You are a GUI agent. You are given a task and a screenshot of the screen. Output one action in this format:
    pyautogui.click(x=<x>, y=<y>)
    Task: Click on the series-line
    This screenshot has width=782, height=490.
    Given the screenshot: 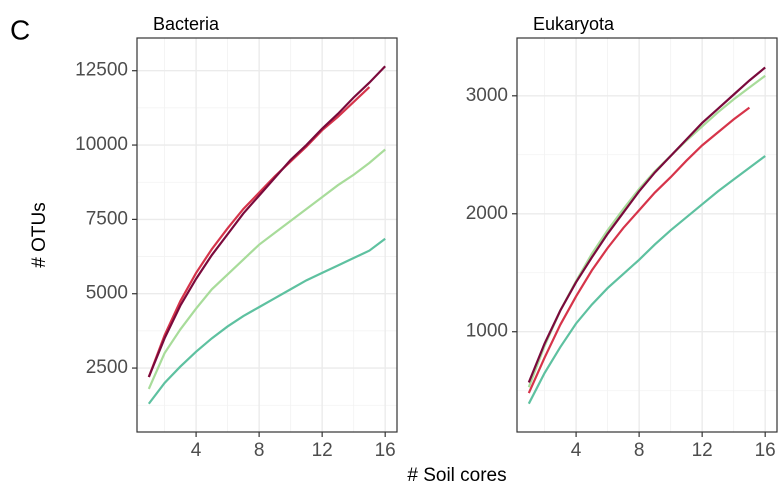 What is the action you would take?
    pyautogui.click(x=266, y=321)
    